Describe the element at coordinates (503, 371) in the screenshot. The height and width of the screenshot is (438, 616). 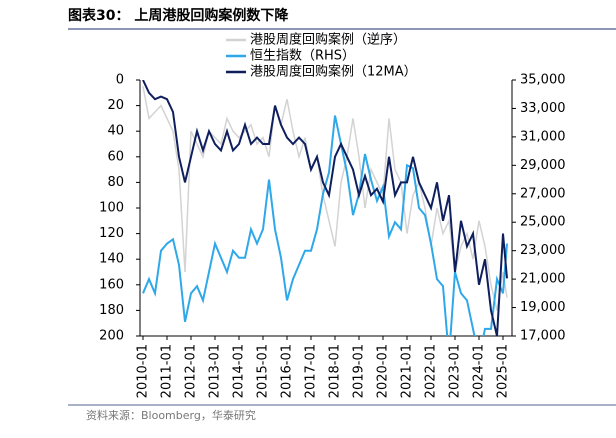
I see `x-tick-label: 2025-01` at that location.